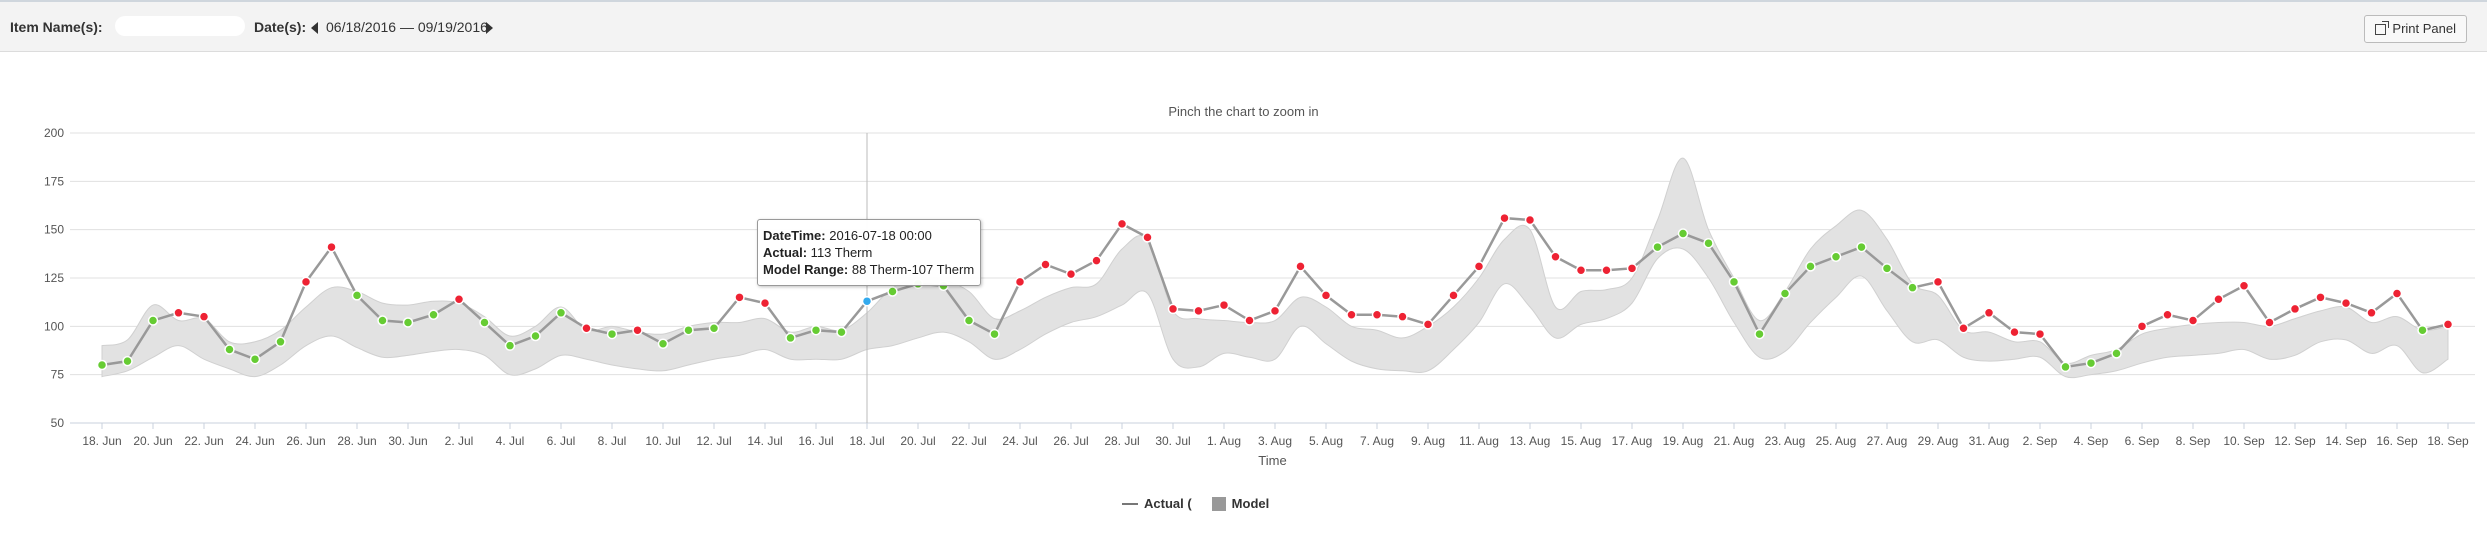  Describe the element at coordinates (203, 441) in the screenshot. I see `x-tick-label: 22. Jun` at that location.